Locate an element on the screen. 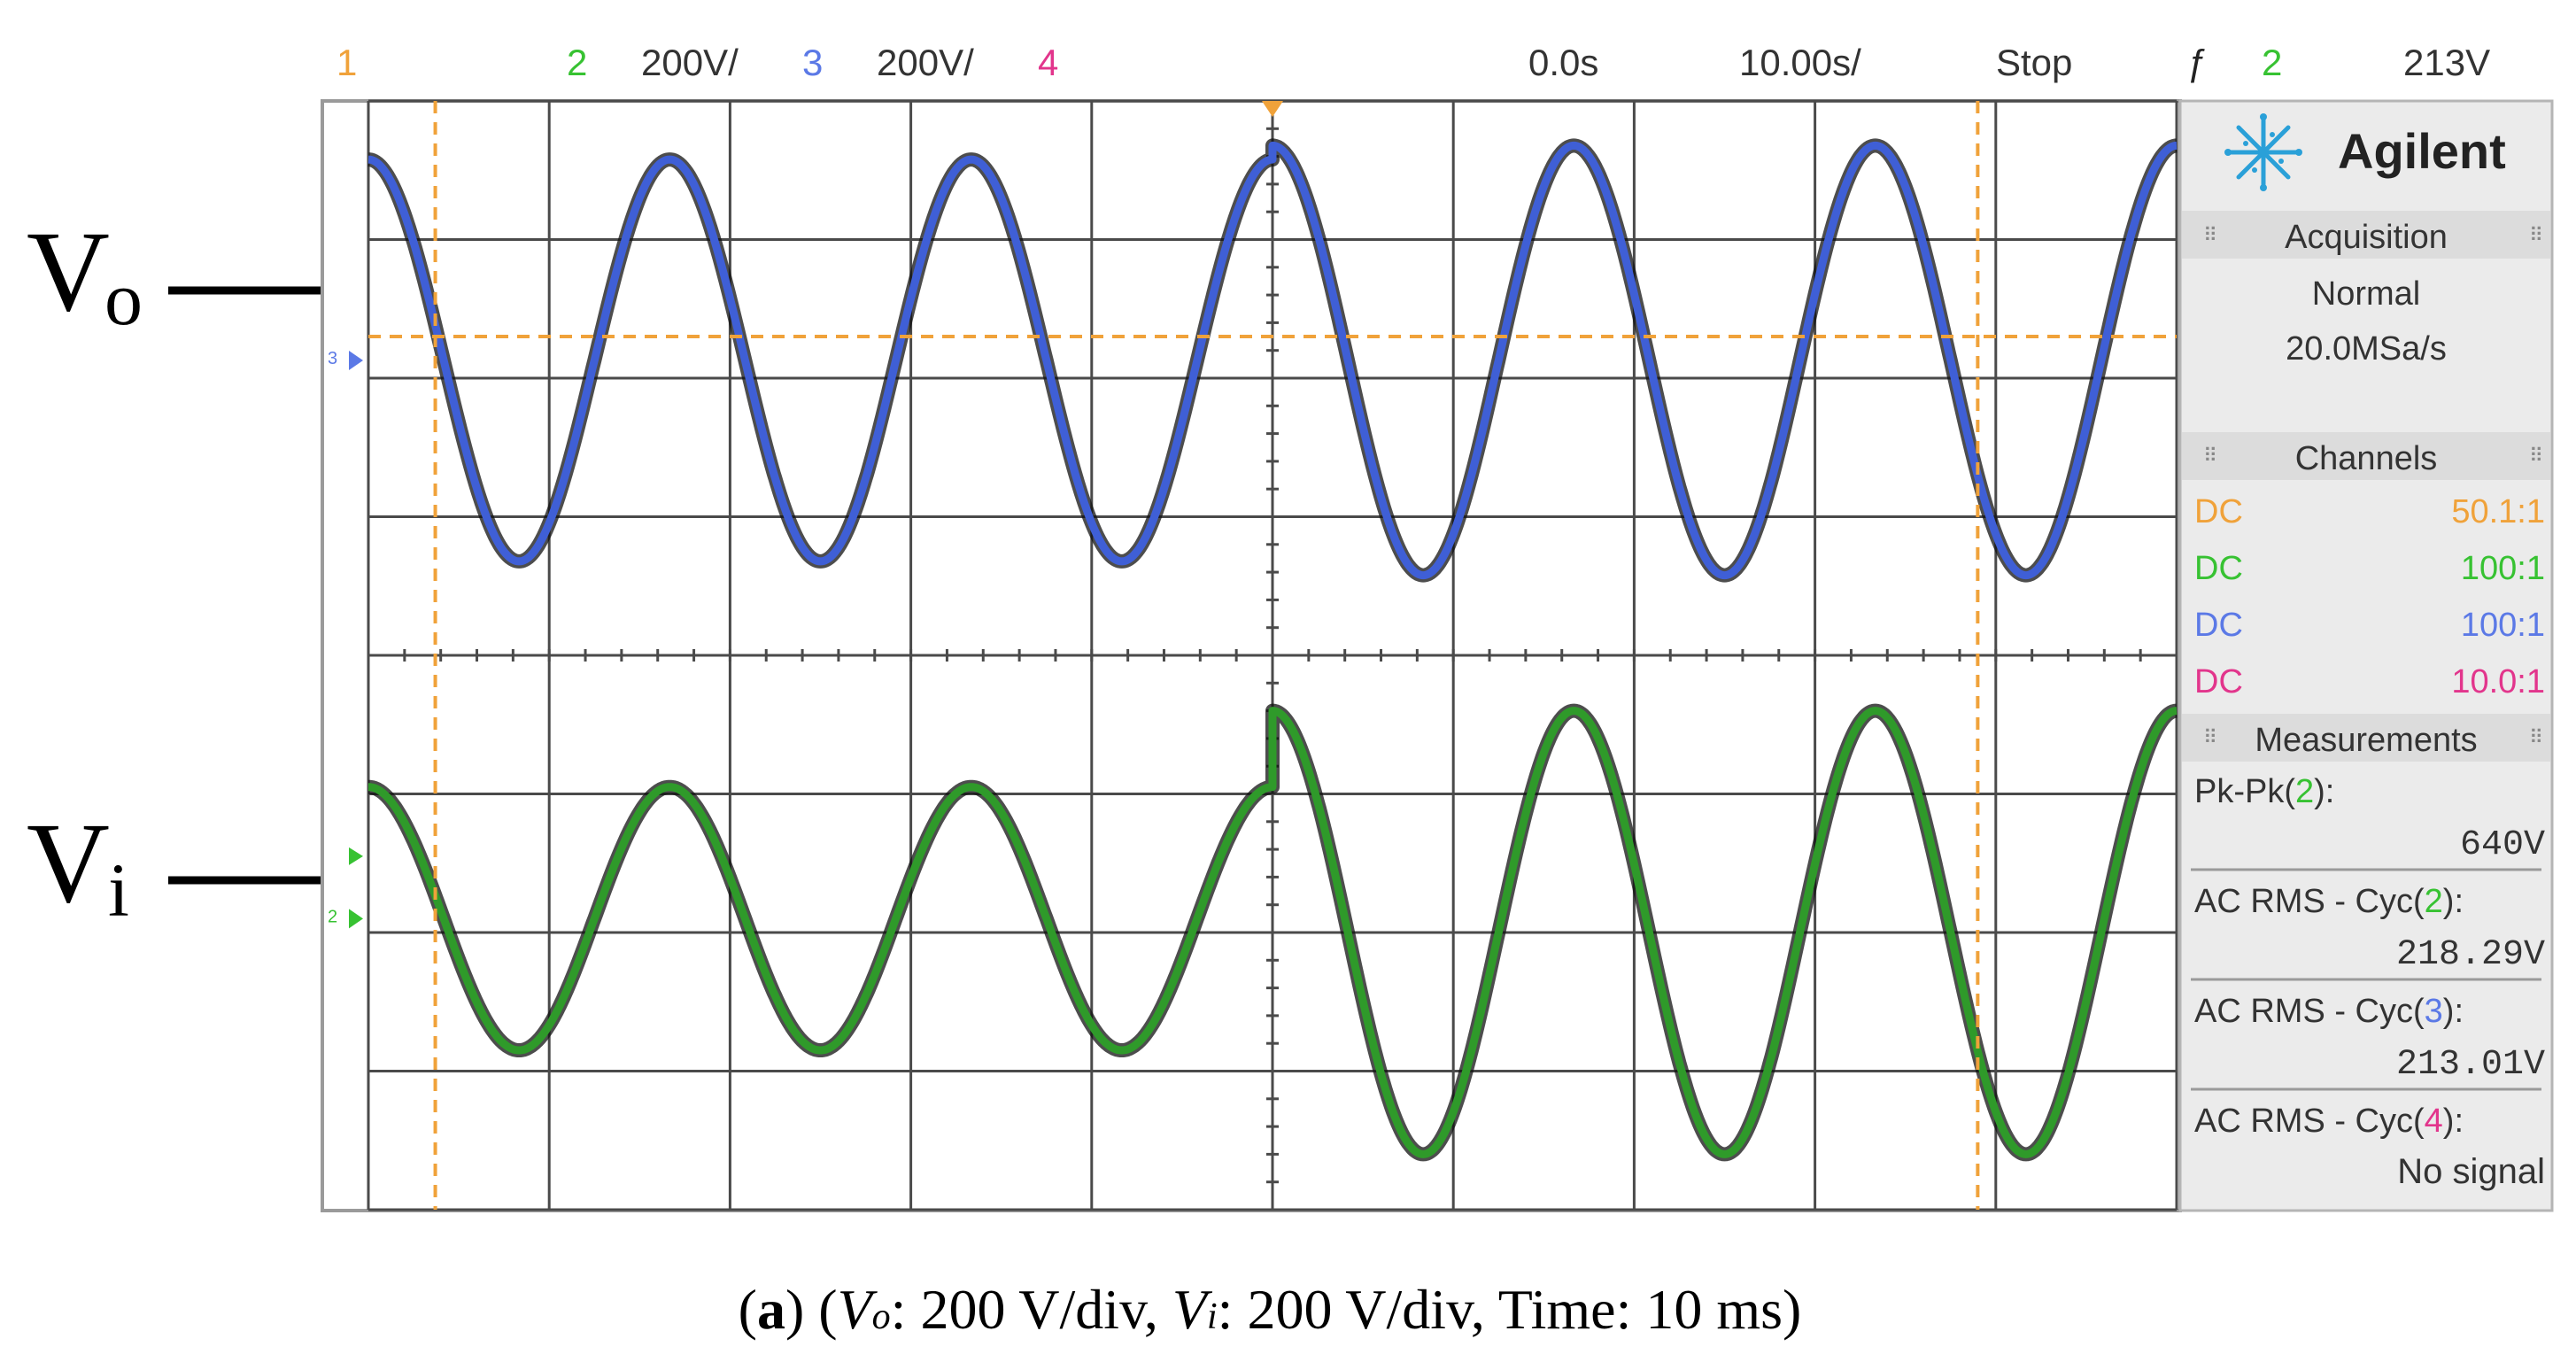 The image size is (2576, 1362). measurement-row: Pk-Pk(2): 640V is located at coordinates (2369, 819).